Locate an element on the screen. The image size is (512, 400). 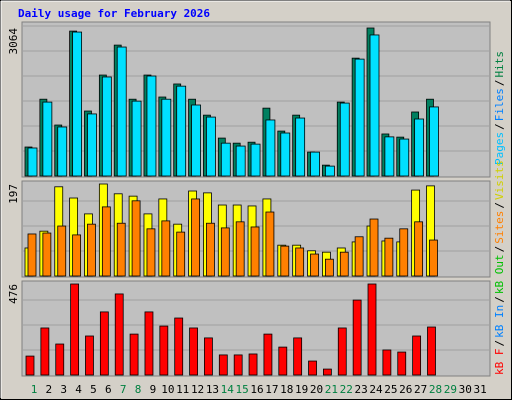
x-tick-label: 30 is located at coordinates (465, 389).